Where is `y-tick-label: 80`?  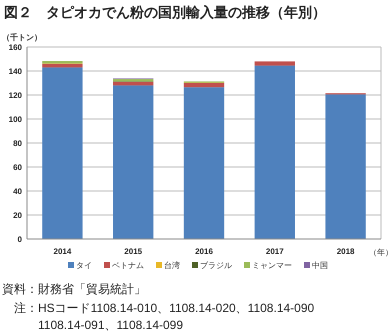
y-tick-label: 80 is located at coordinates (18, 143).